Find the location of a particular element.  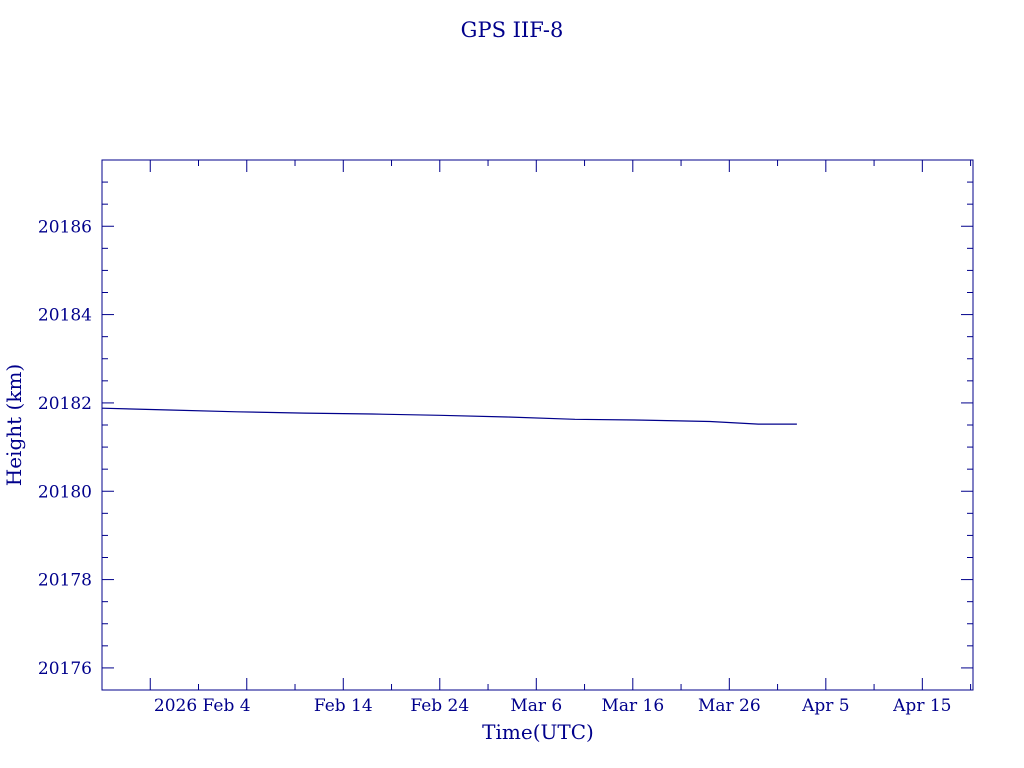

chart-title: GPS IIF-8 is located at coordinates (512, 30).